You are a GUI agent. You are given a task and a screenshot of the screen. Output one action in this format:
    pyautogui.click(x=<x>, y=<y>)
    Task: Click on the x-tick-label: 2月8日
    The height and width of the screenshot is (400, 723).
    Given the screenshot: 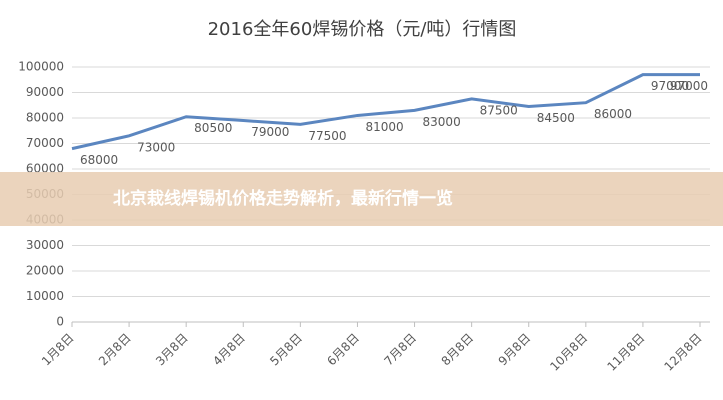 What is the action you would take?
    pyautogui.click(x=115, y=350)
    